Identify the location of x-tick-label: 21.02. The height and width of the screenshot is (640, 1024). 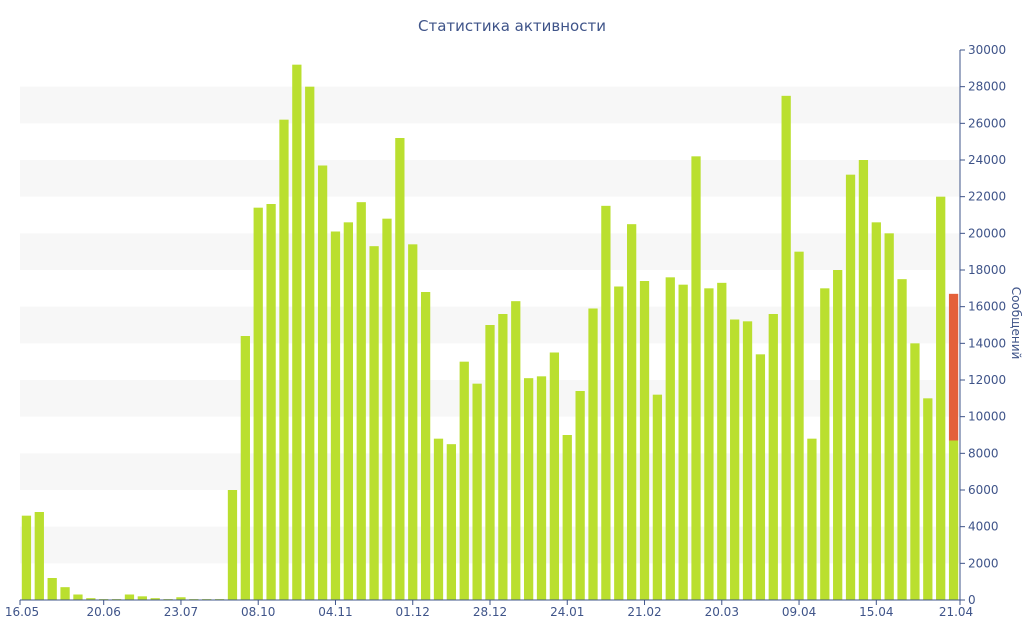
(644, 612).